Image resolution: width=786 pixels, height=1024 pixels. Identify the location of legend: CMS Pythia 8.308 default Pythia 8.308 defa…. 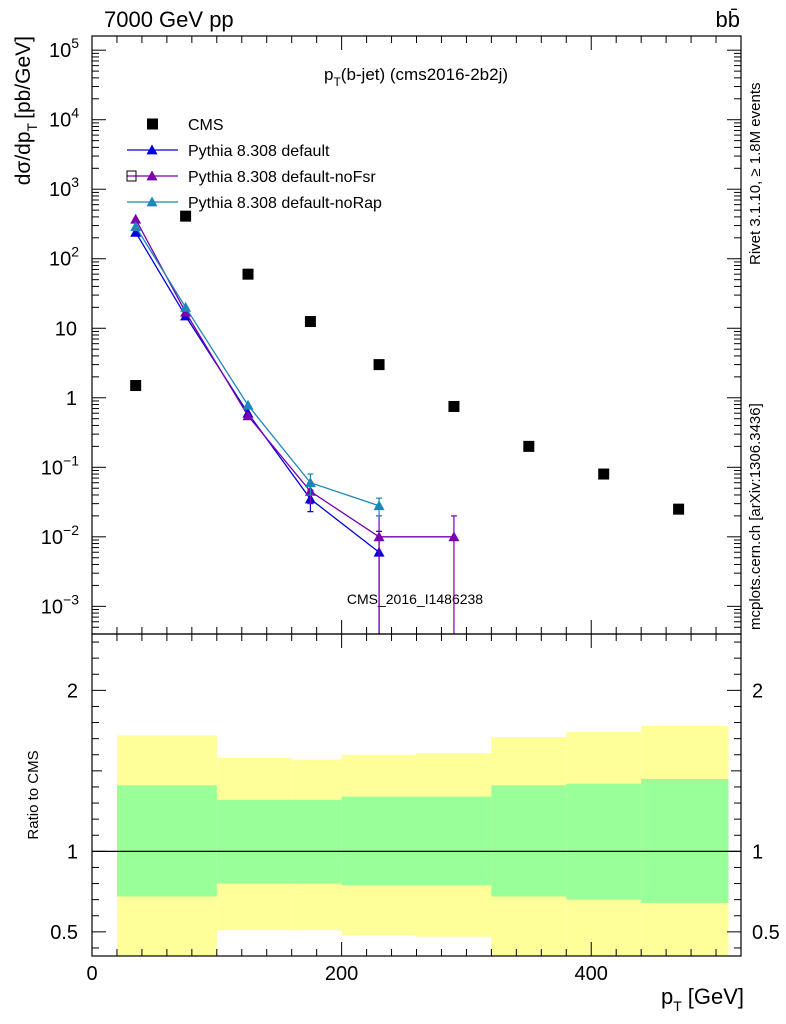
(254, 164).